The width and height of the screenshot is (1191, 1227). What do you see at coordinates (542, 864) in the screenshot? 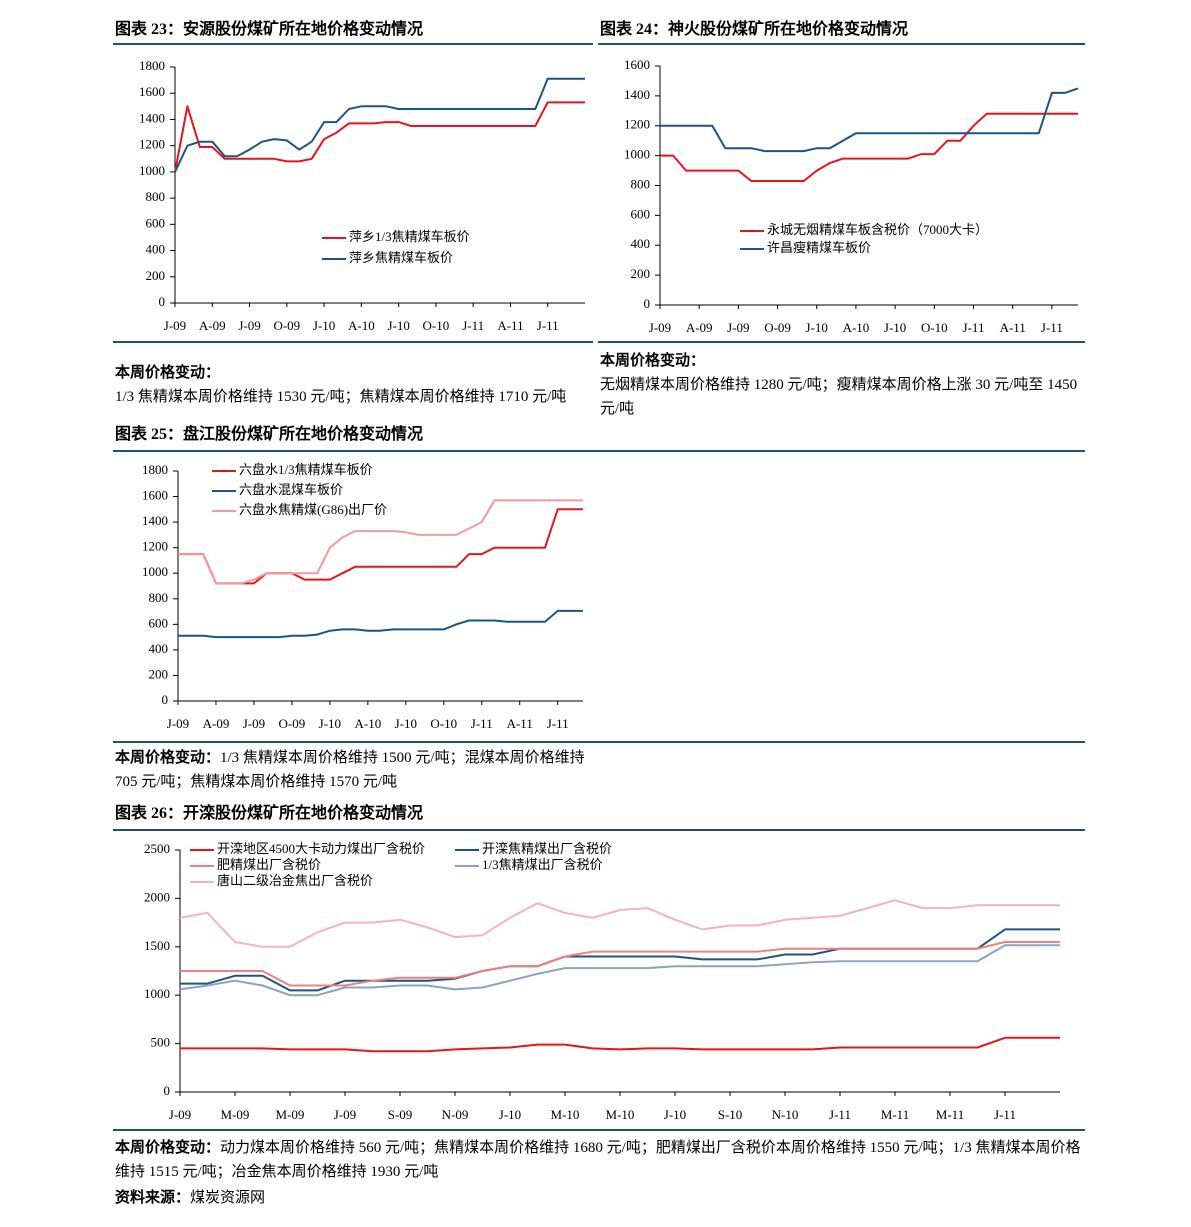
I see `legend-label: 1/3焦精煤出厂含税价` at bounding box center [542, 864].